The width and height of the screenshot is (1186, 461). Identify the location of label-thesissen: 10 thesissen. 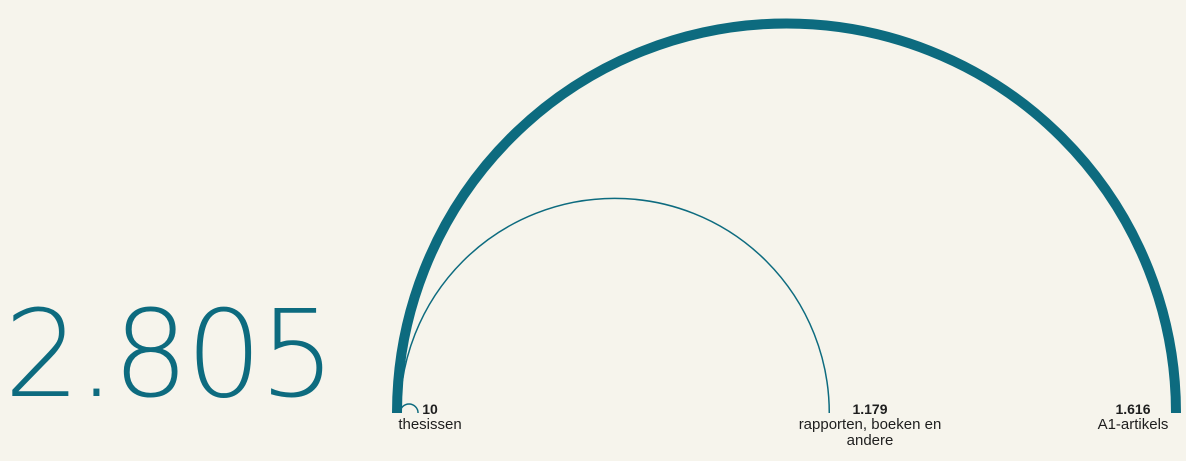
(430, 417).